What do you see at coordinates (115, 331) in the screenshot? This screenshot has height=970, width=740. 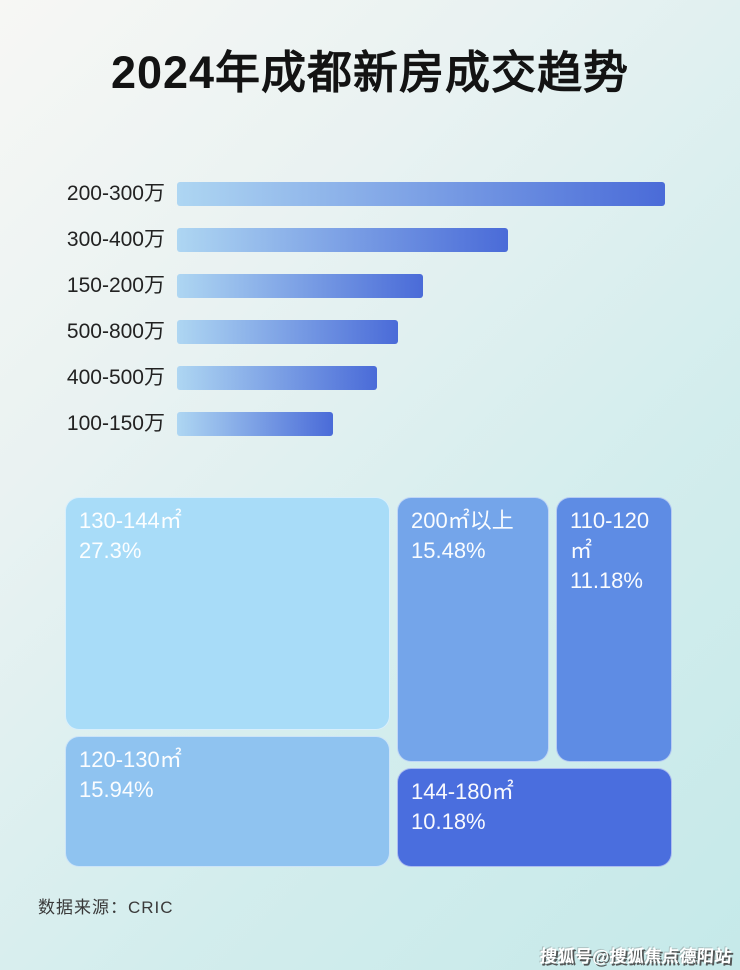 I see `bar-category-label: 500-800万` at bounding box center [115, 331].